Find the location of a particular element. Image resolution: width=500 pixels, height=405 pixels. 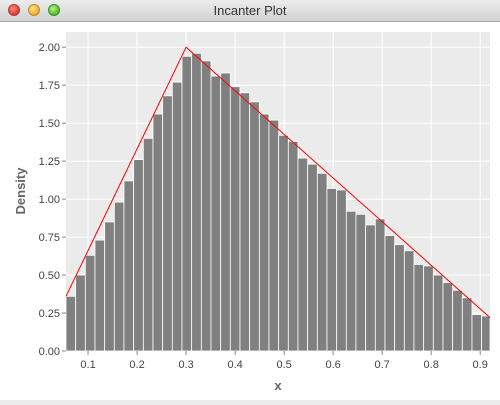

x-tick-label: 0.9 is located at coordinates (480, 365).